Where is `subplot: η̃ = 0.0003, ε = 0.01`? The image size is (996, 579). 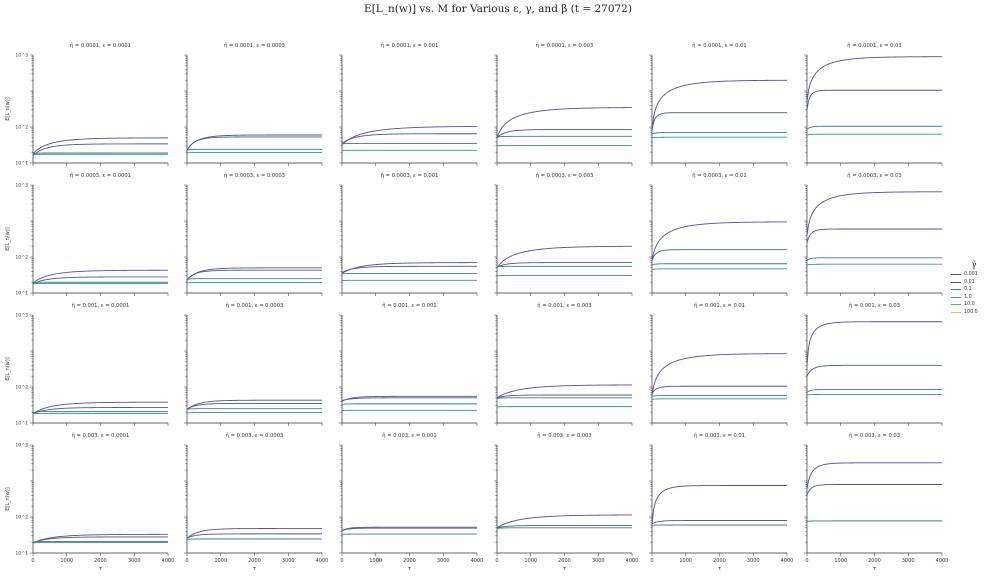 subplot: η̃ = 0.0003, ε = 0.01 is located at coordinates (718, 234).